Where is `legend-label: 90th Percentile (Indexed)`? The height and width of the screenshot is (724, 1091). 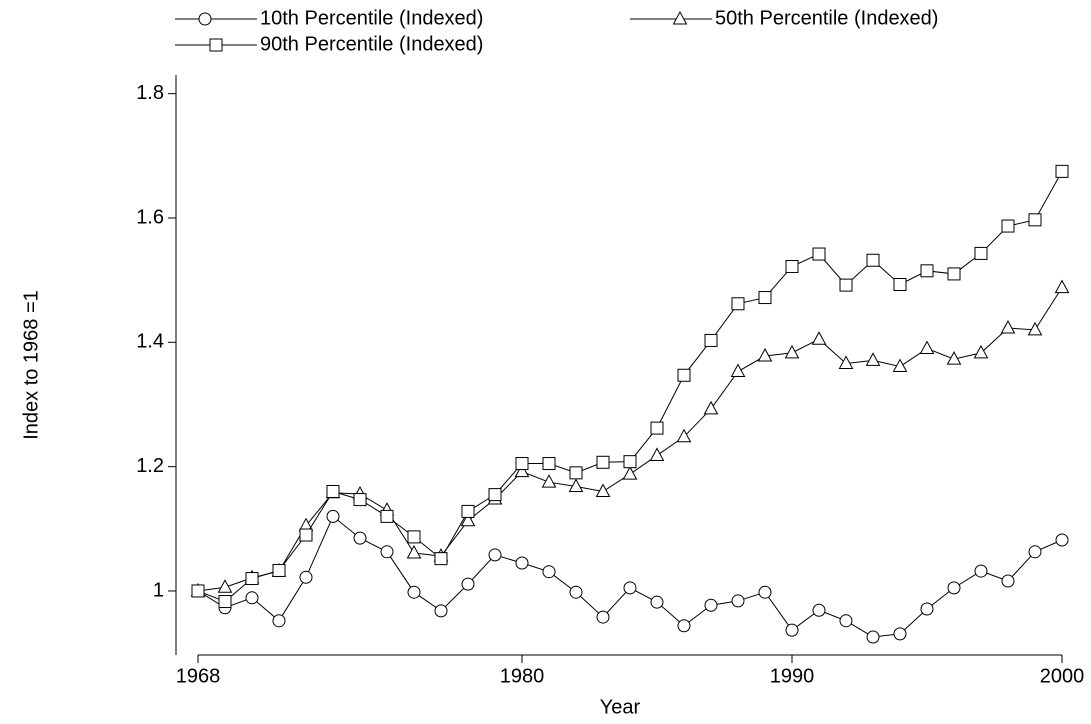
legend-label: 90th Percentile (Indexed) is located at coordinates (371, 44).